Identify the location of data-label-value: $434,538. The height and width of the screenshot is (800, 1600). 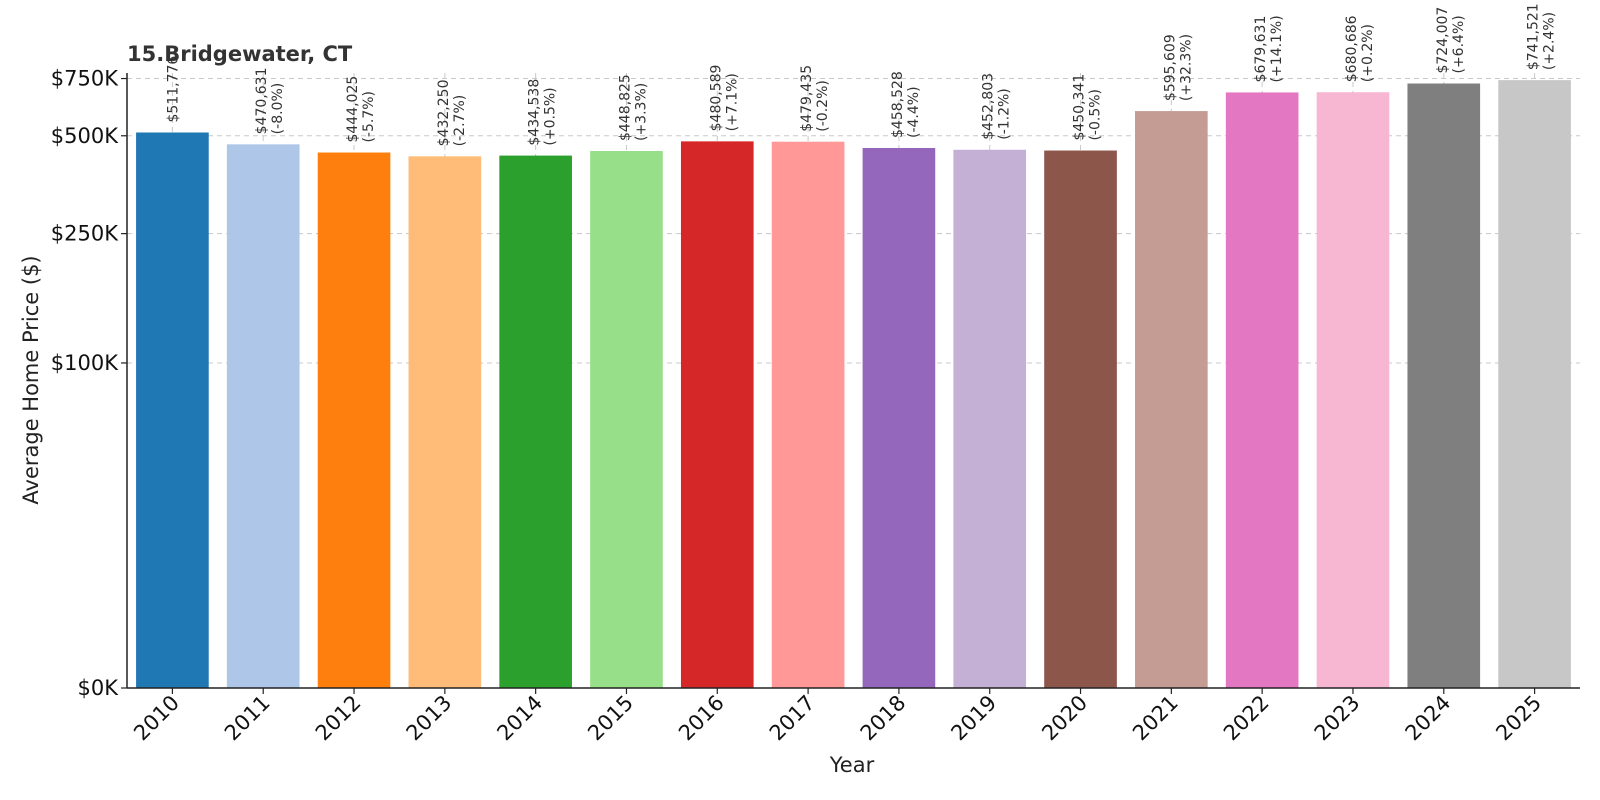
(535, 112).